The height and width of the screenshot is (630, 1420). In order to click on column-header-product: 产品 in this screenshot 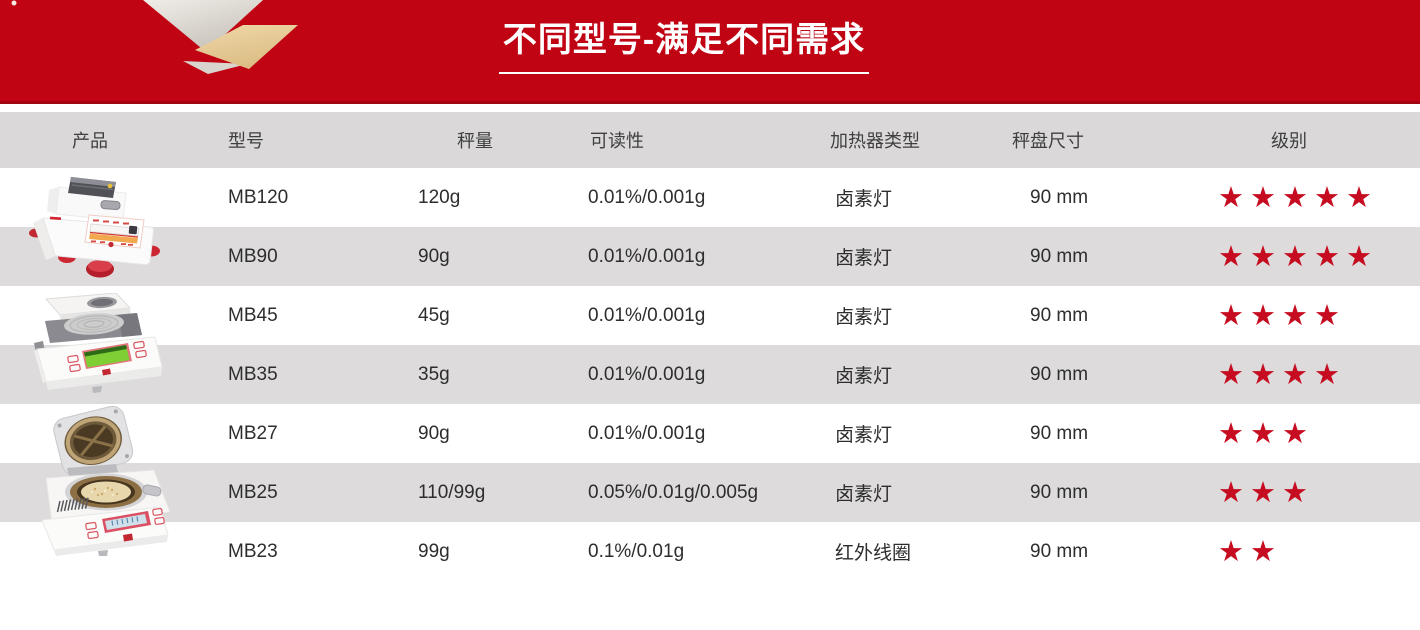, I will do `click(90, 141)`.